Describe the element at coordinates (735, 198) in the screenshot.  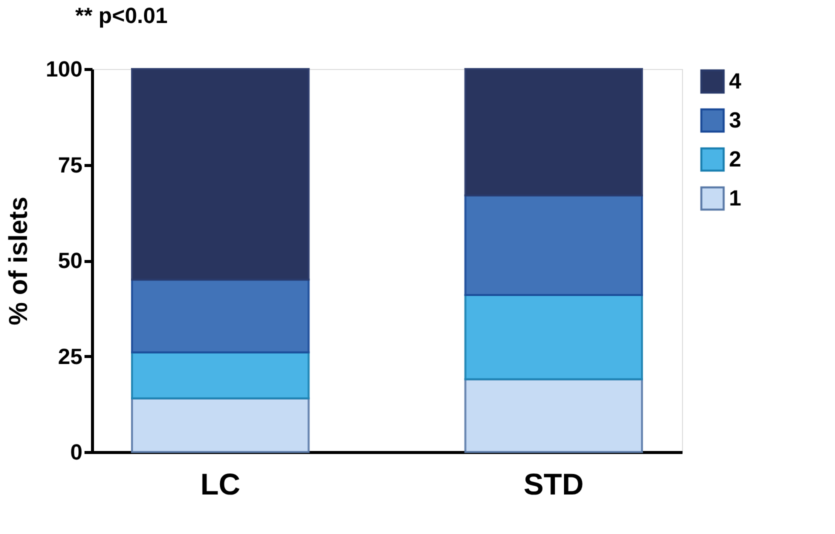
I see `legend-label: 1` at that location.